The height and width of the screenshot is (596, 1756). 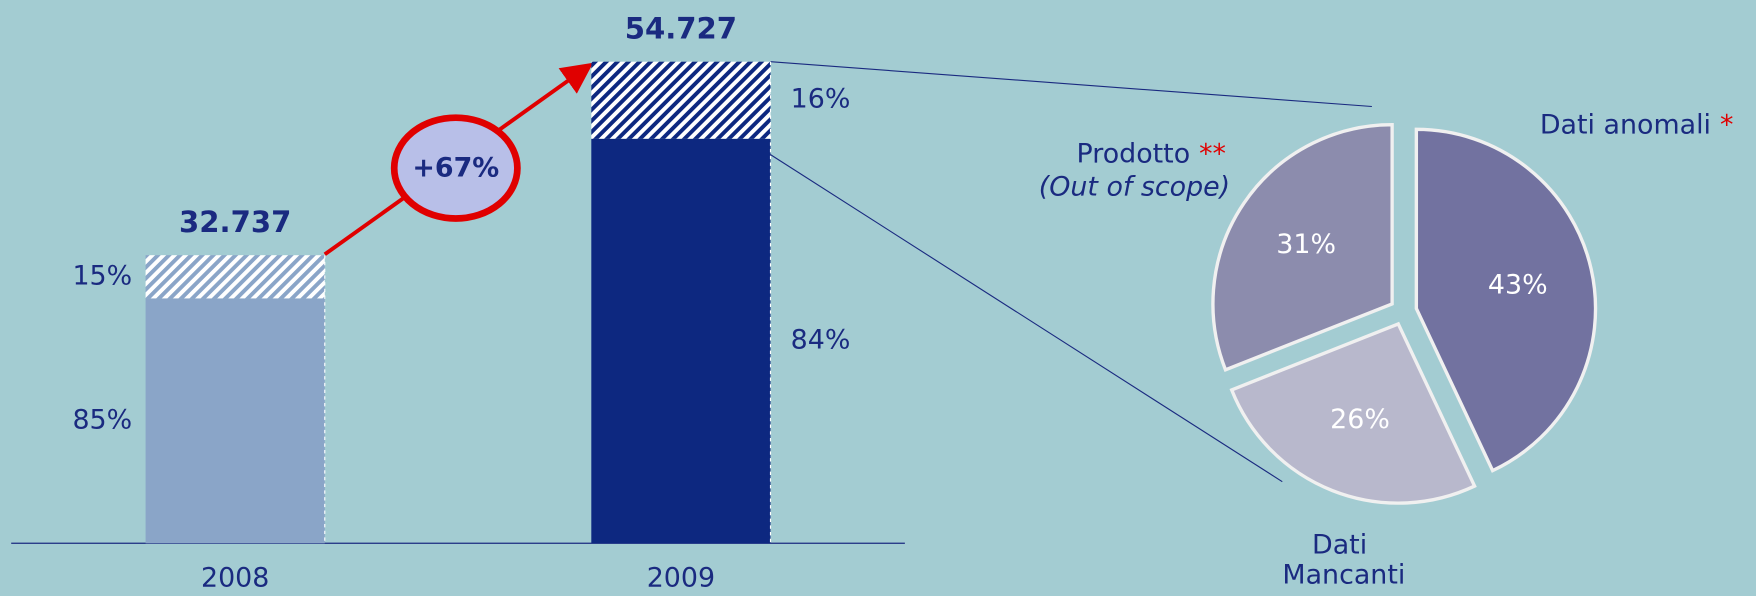 What do you see at coordinates (1134, 187) in the screenshot?
I see `category-note: (Out of scope)` at bounding box center [1134, 187].